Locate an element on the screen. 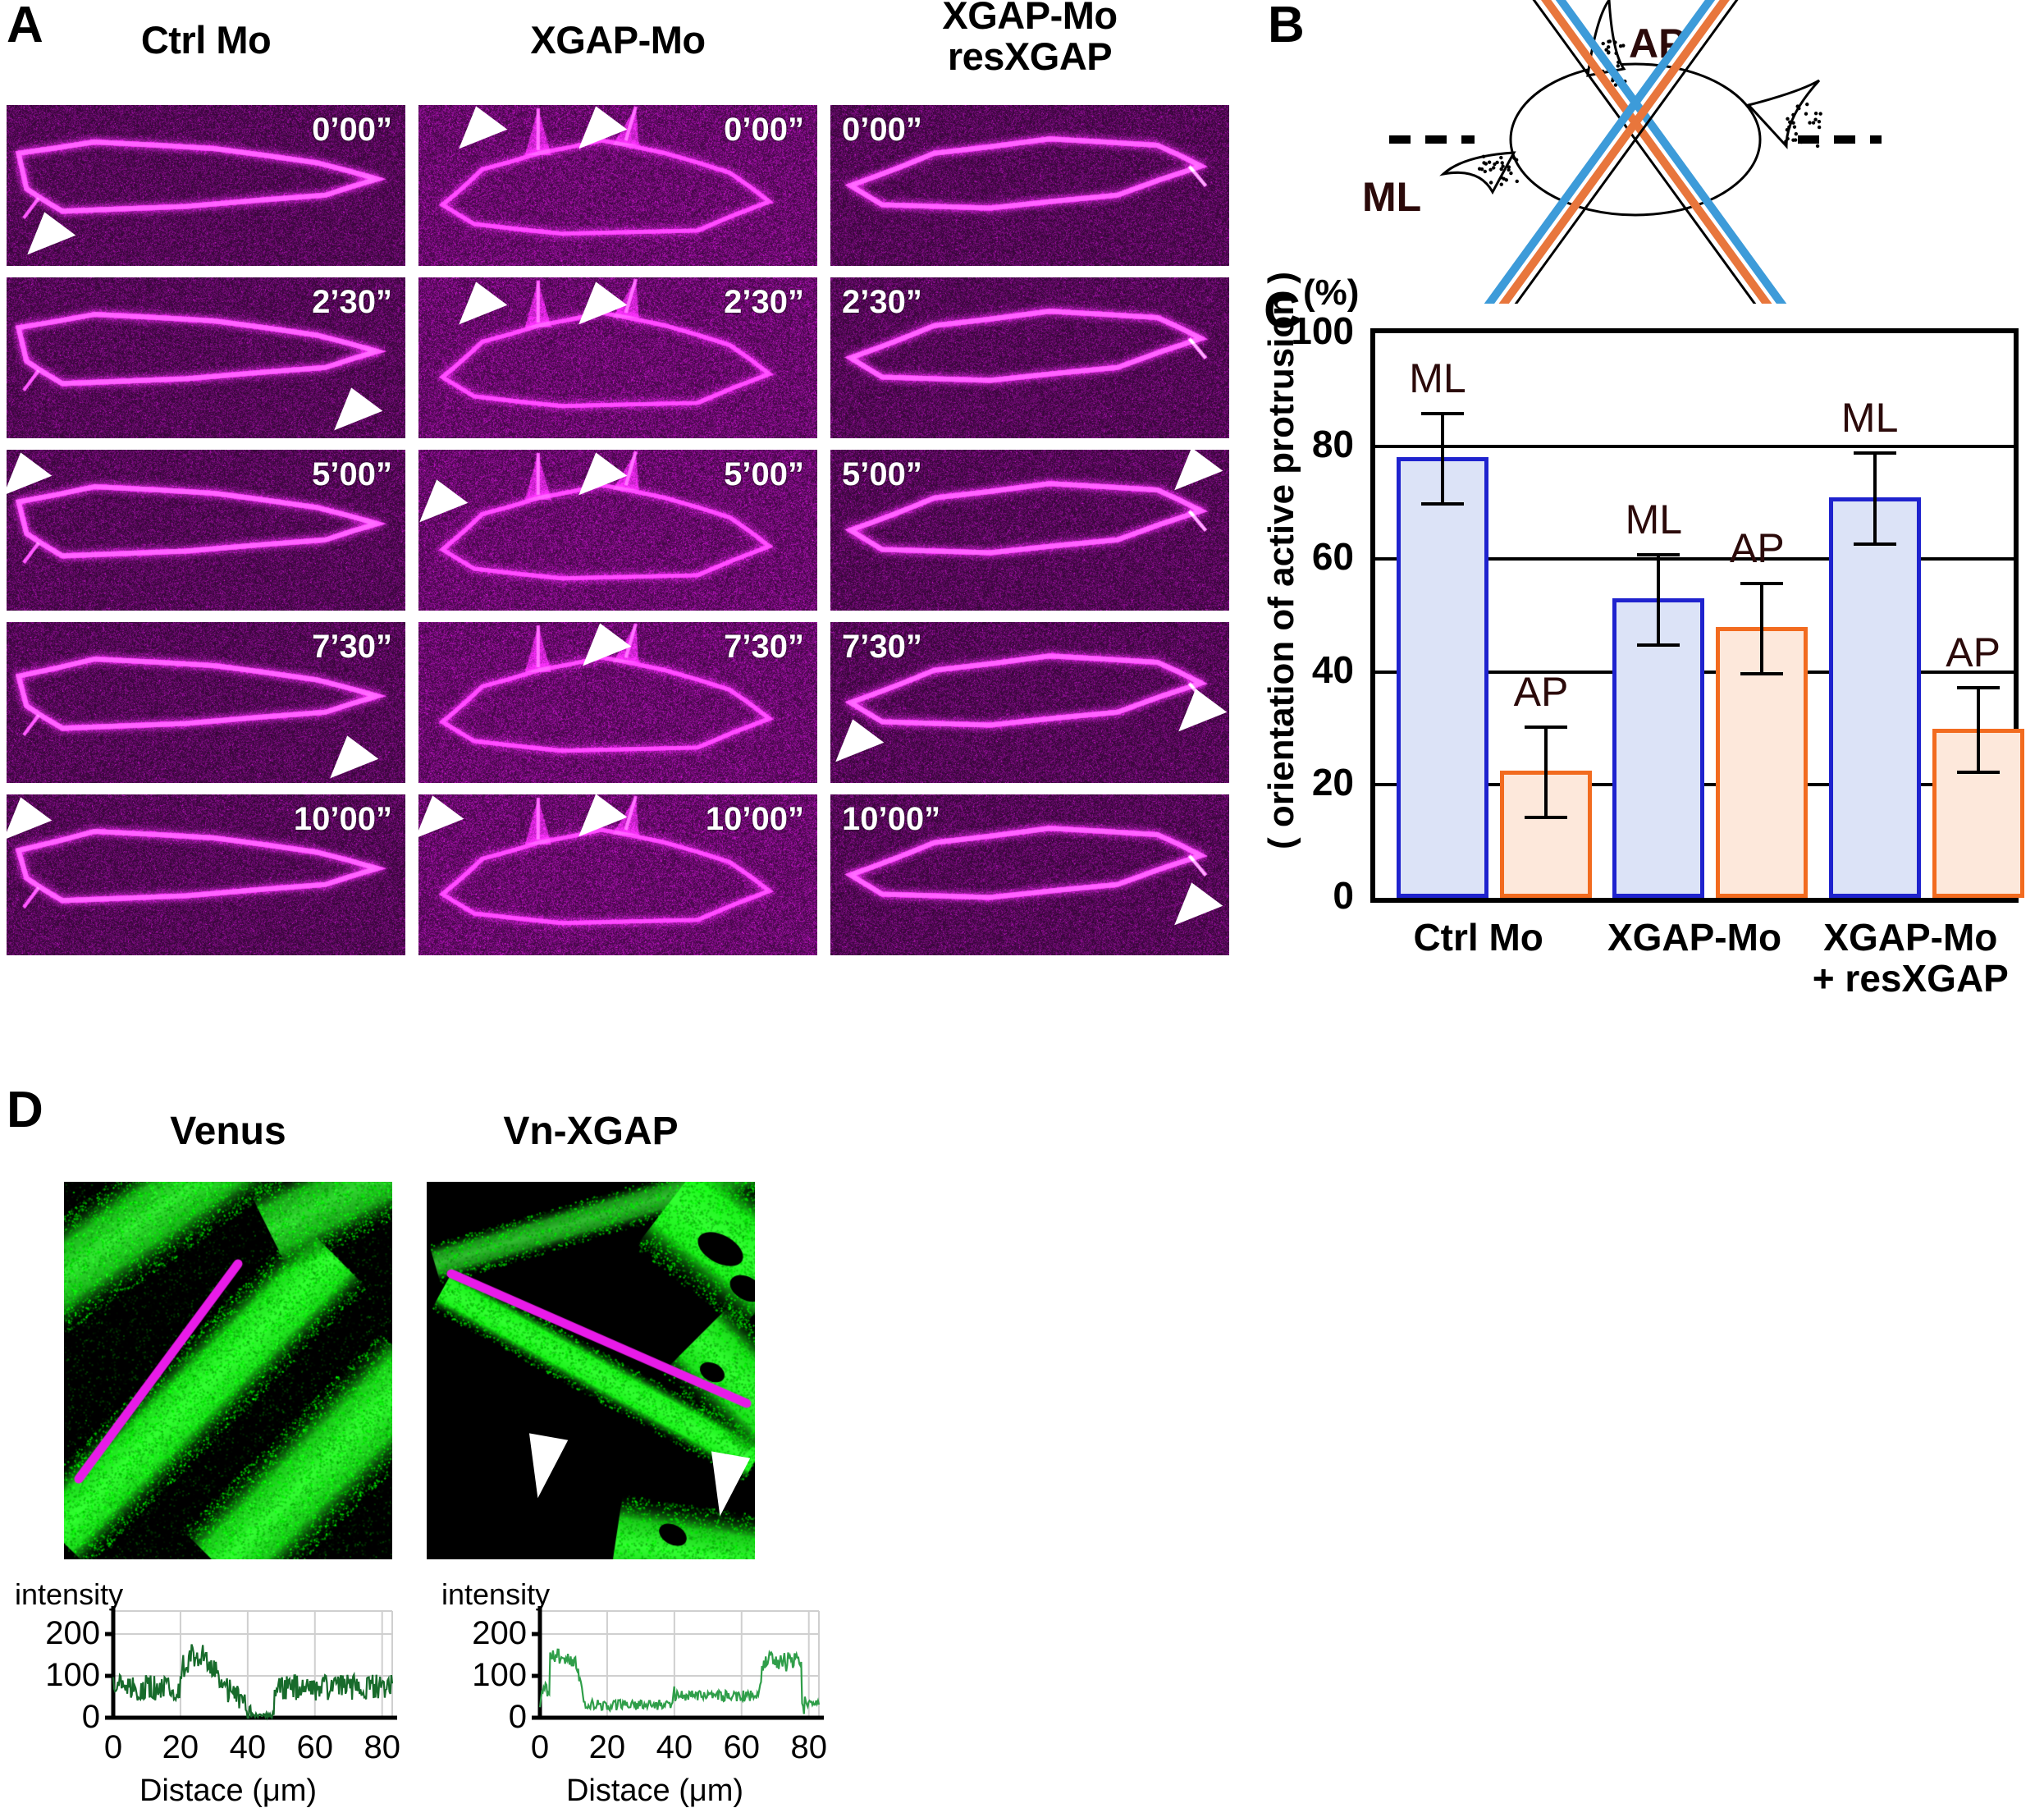 The image size is (2044, 1808). fluorescence-image-venus is located at coordinates (228, 1370).